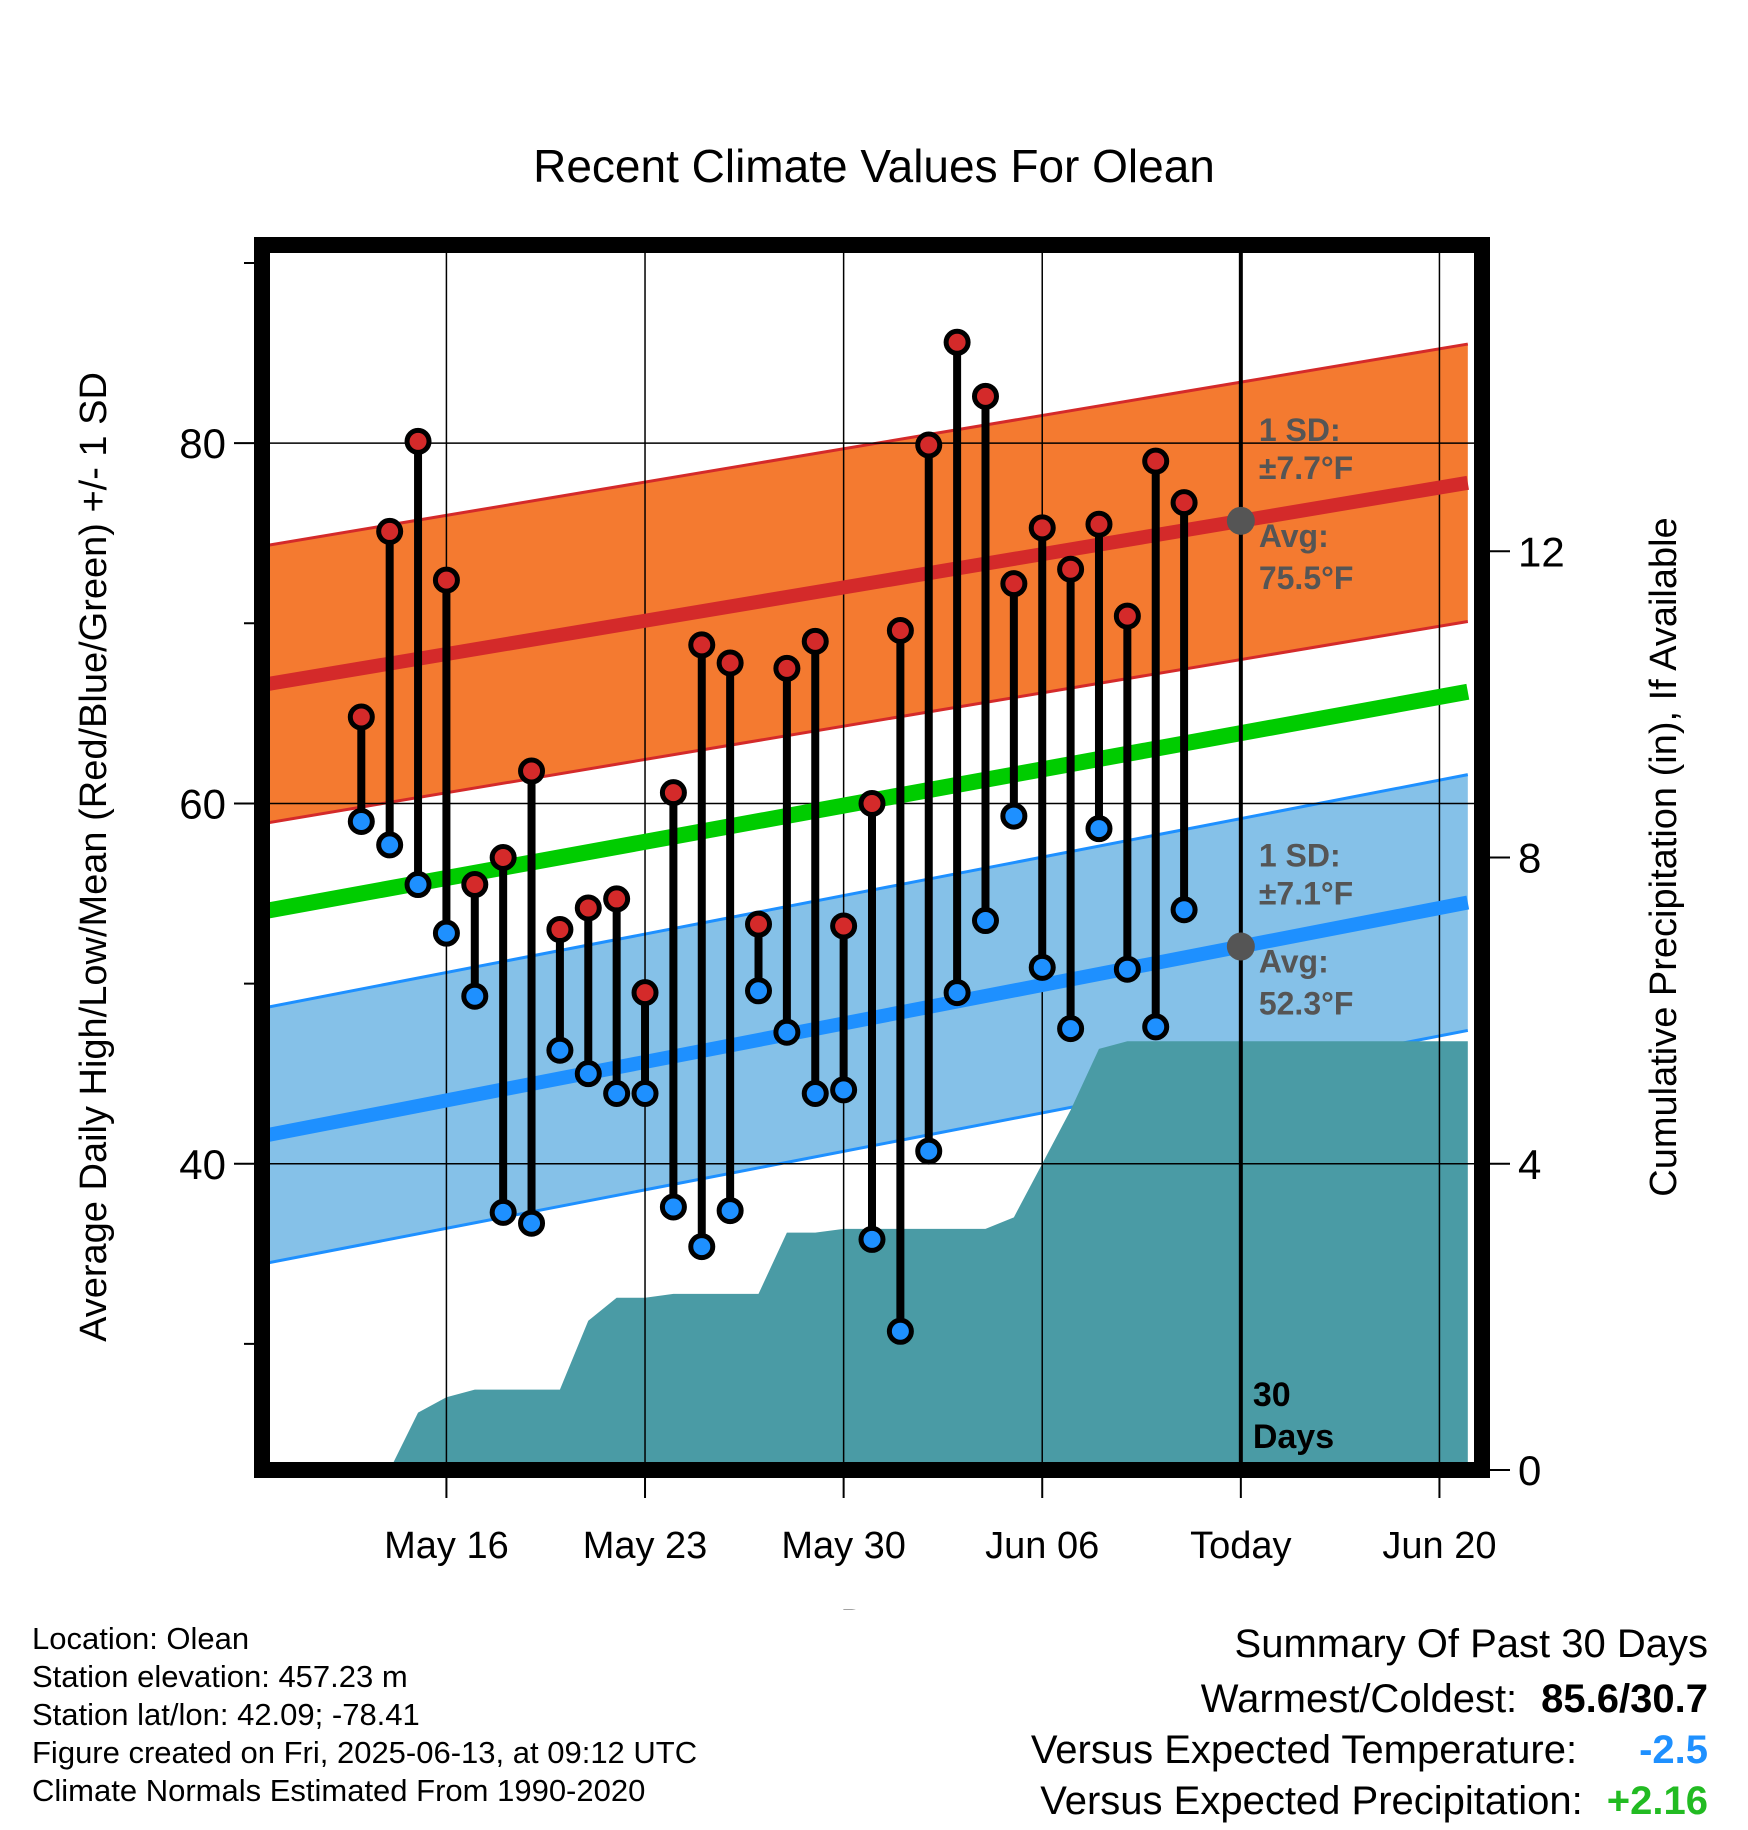 The image size is (1748, 1830). I want to click on low-normal-annotation: 52.3°F, so click(1306, 1004).